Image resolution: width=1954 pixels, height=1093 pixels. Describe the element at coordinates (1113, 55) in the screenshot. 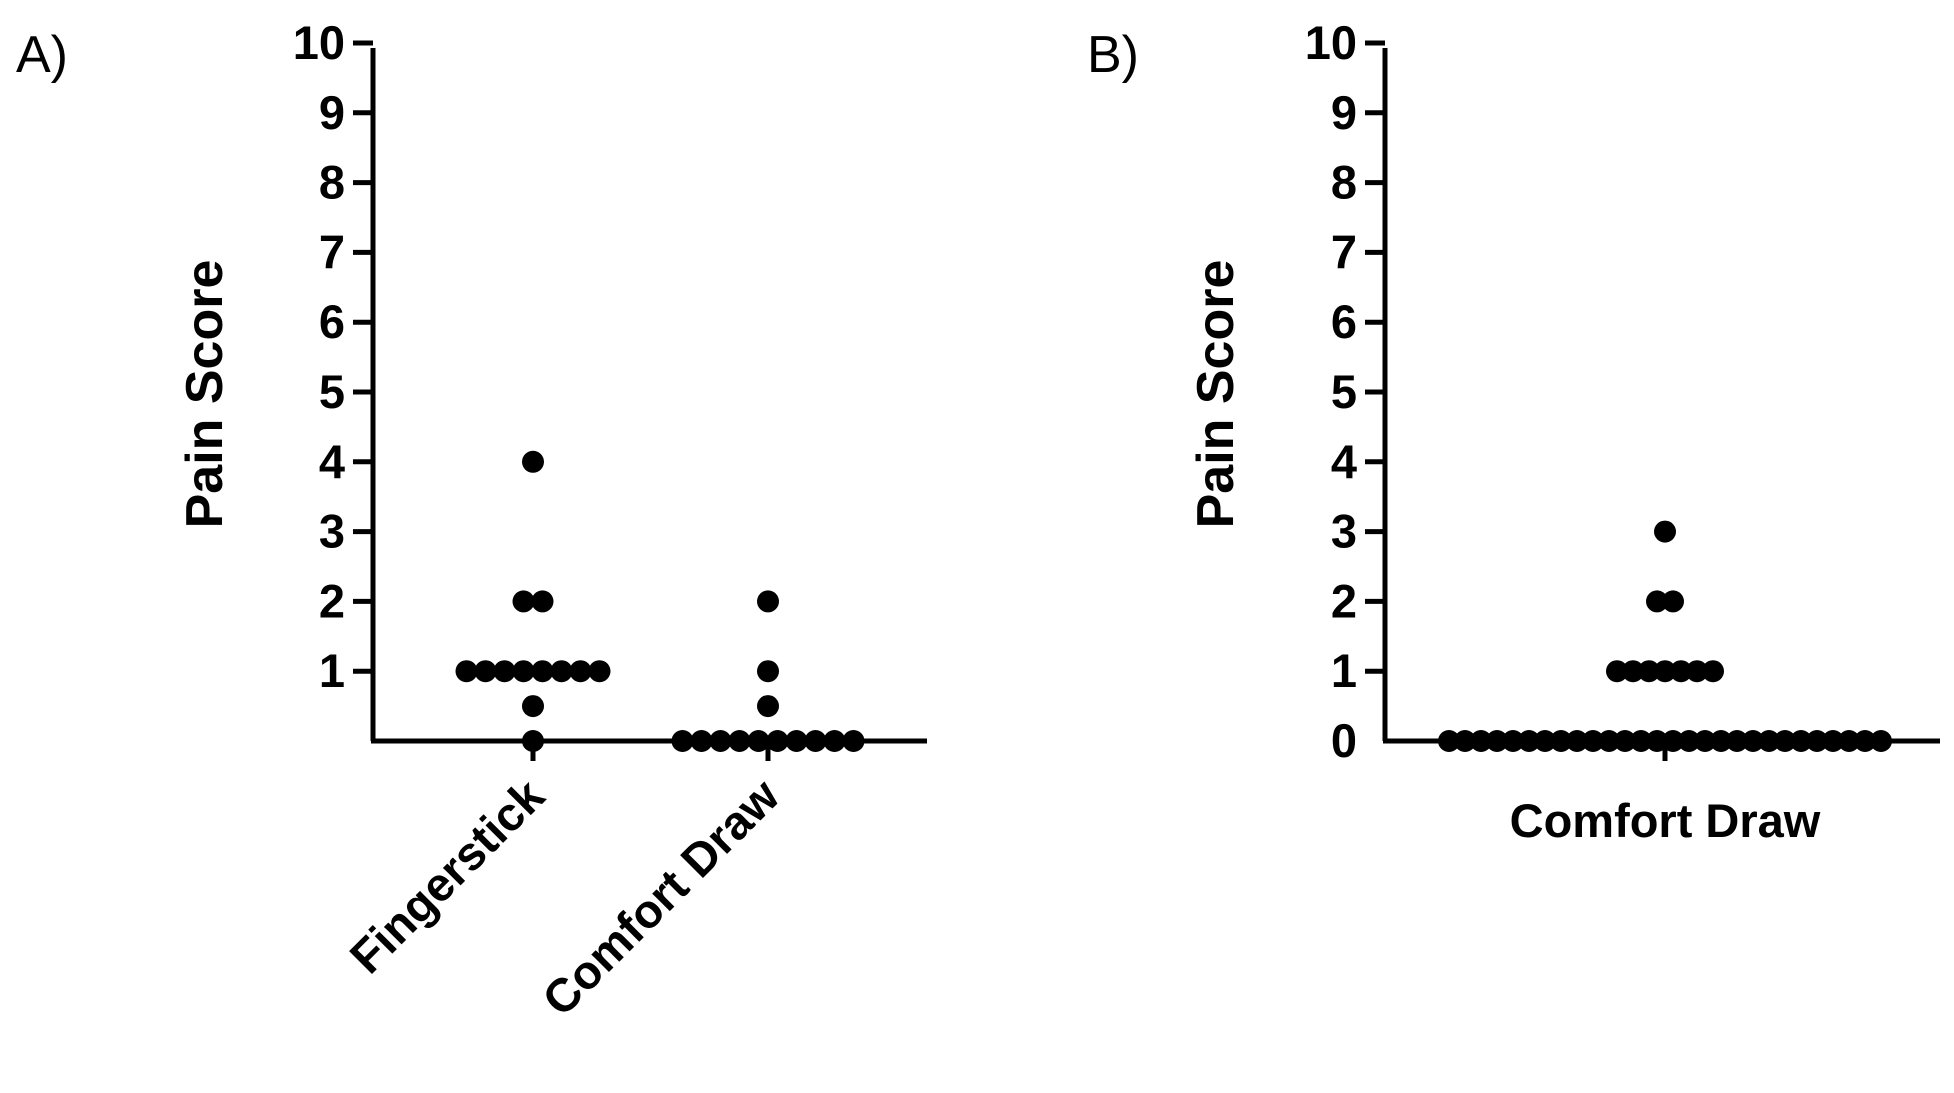

I see `panel-b-label: B)` at that location.